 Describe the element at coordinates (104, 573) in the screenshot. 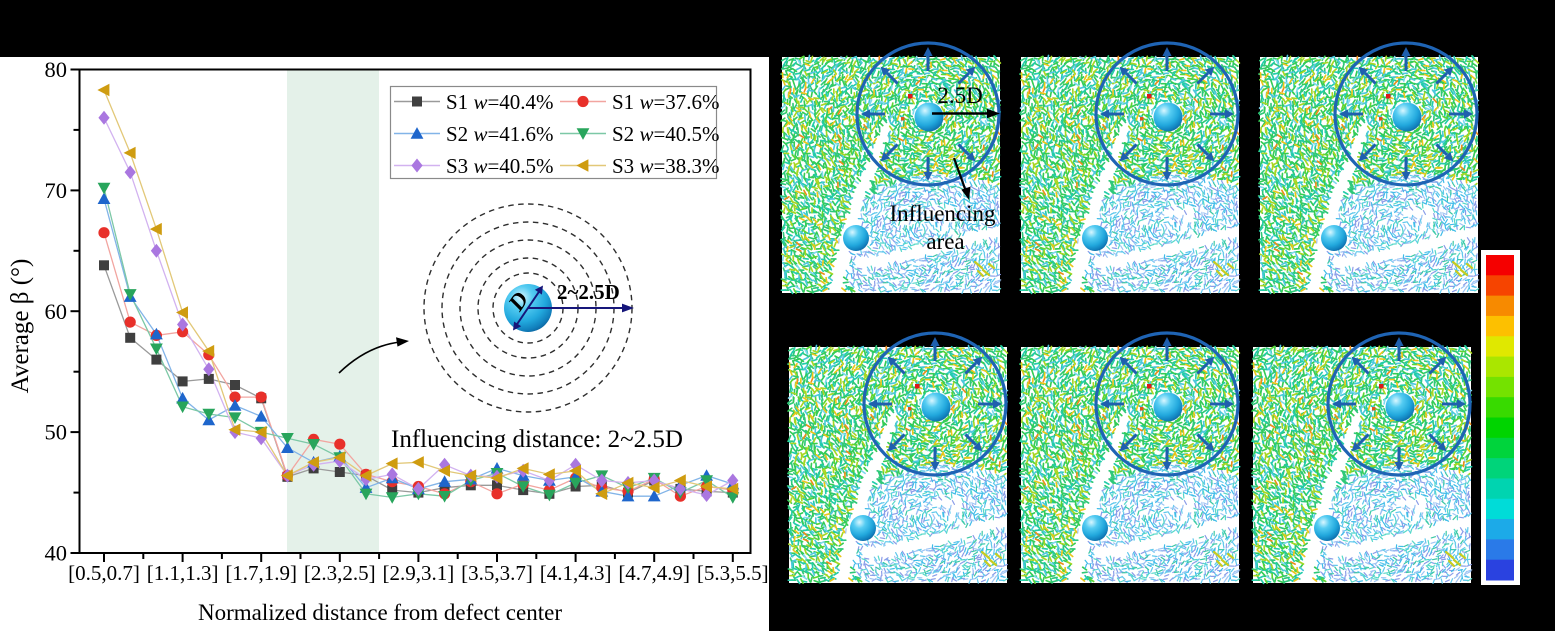

I see `svg-text: [0.5,0.7]` at that location.